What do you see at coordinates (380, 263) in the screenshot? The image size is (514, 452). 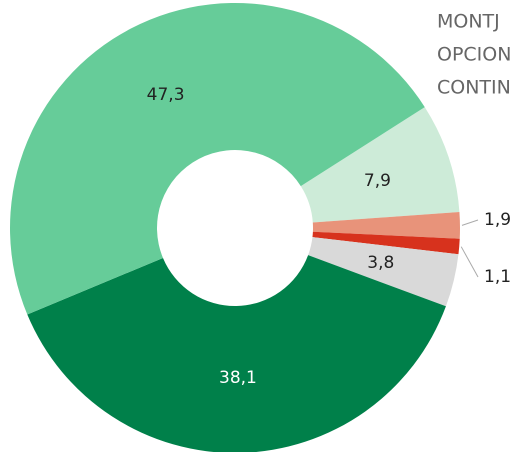 I see `data-label: 3,8` at bounding box center [380, 263].